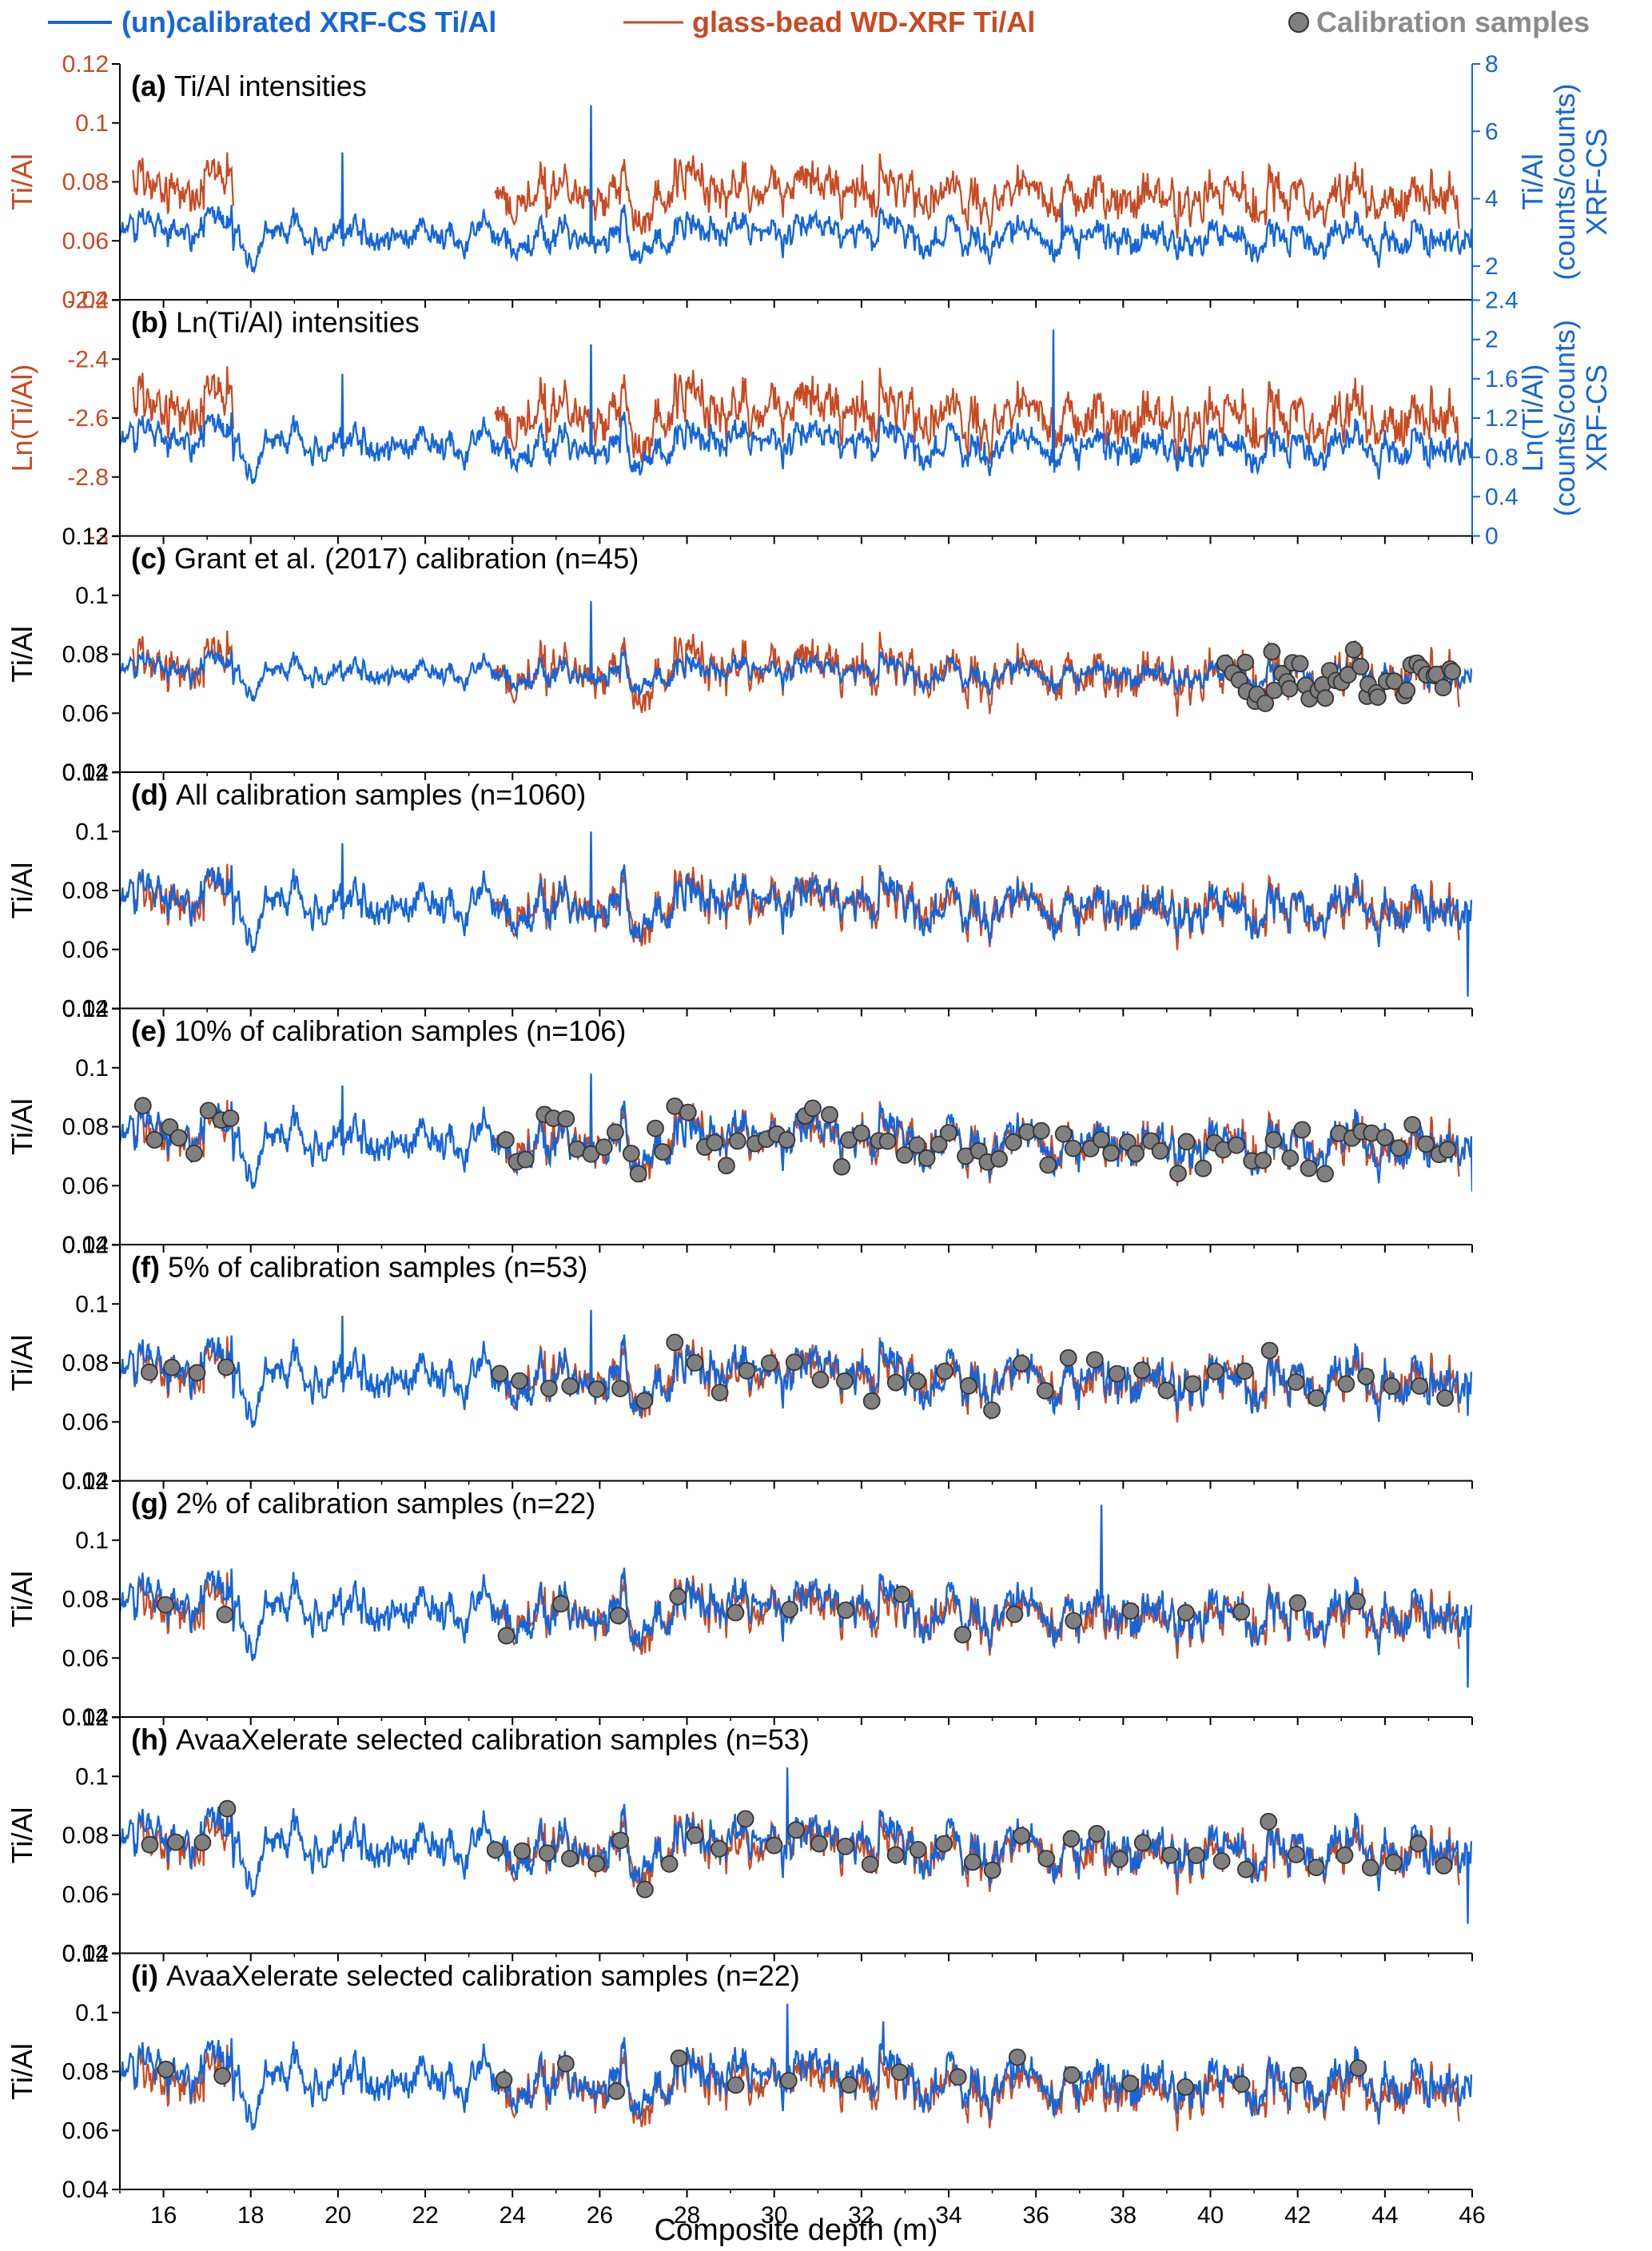  What do you see at coordinates (1492, 266) in the screenshot?
I see `y2-tick-label: 2` at bounding box center [1492, 266].